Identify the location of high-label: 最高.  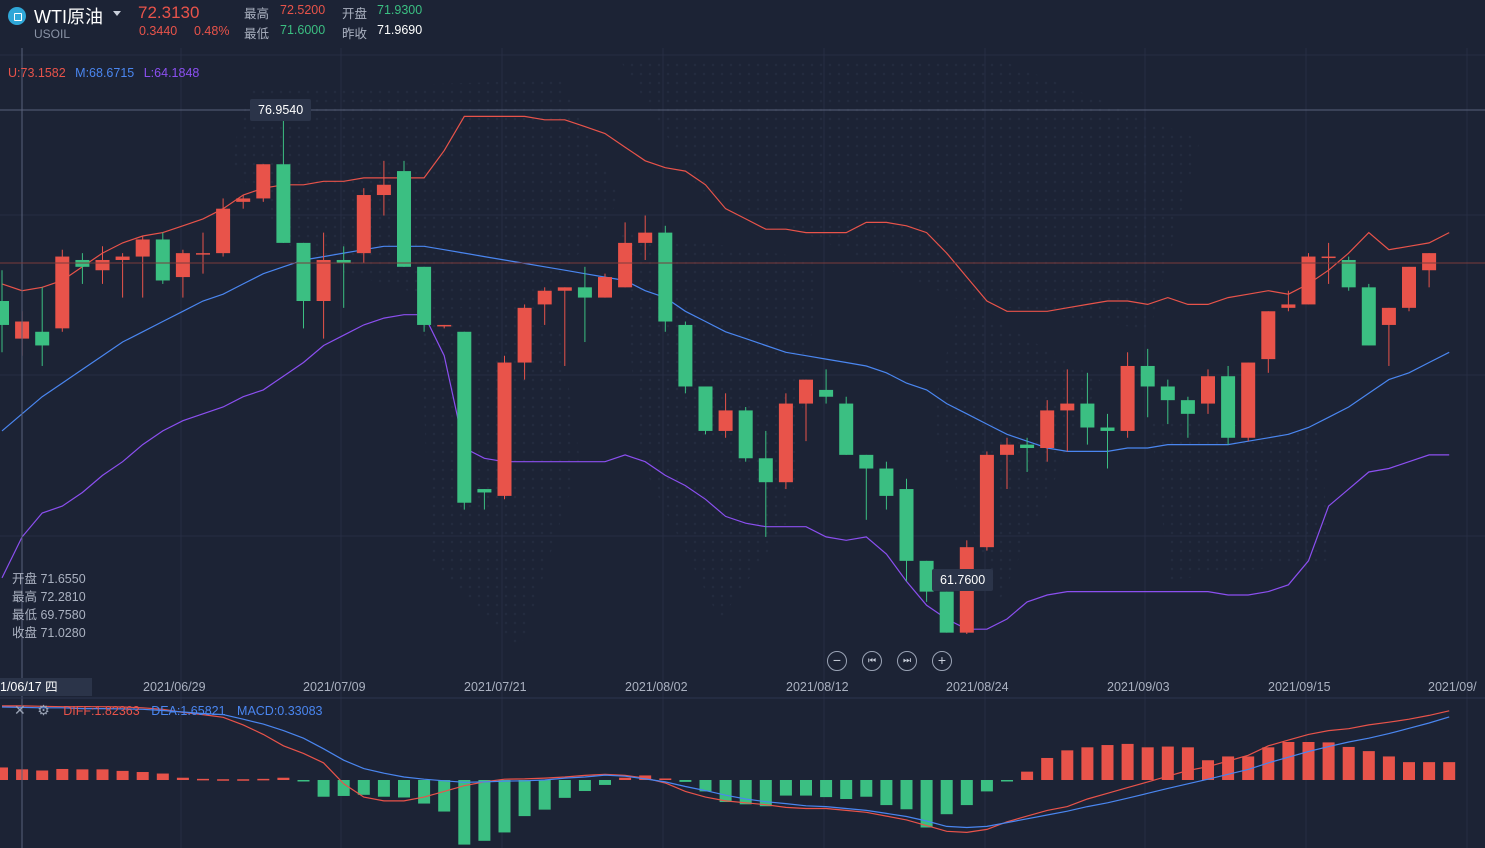
(257, 14).